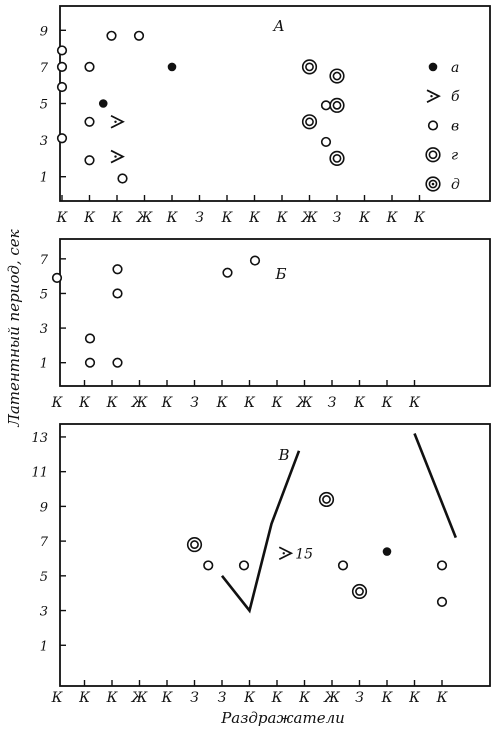 This screenshot has width=500, height=731. Describe the element at coordinates (167, 698) in the screenshot. I see `panel-v-x-label-4: К` at that location.